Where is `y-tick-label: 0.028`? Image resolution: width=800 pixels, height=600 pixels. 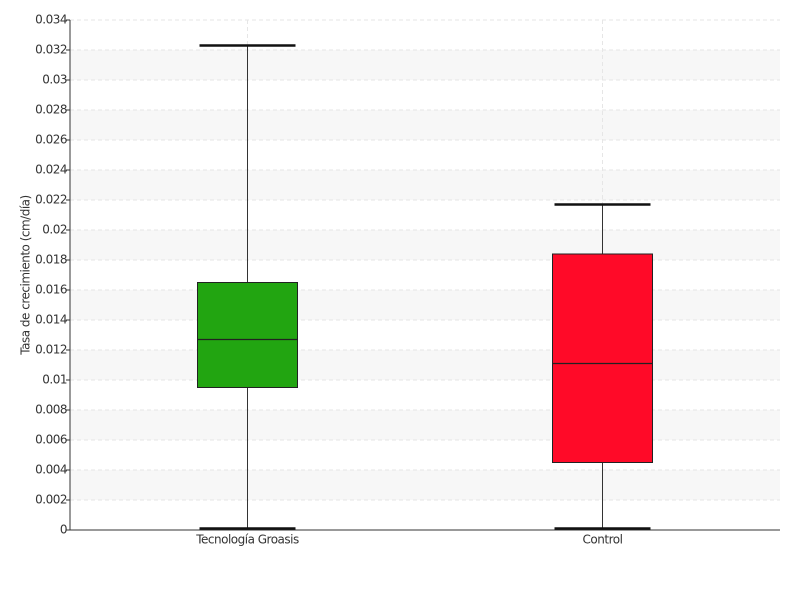
y-tick-label: 0.028 is located at coordinates (51, 110).